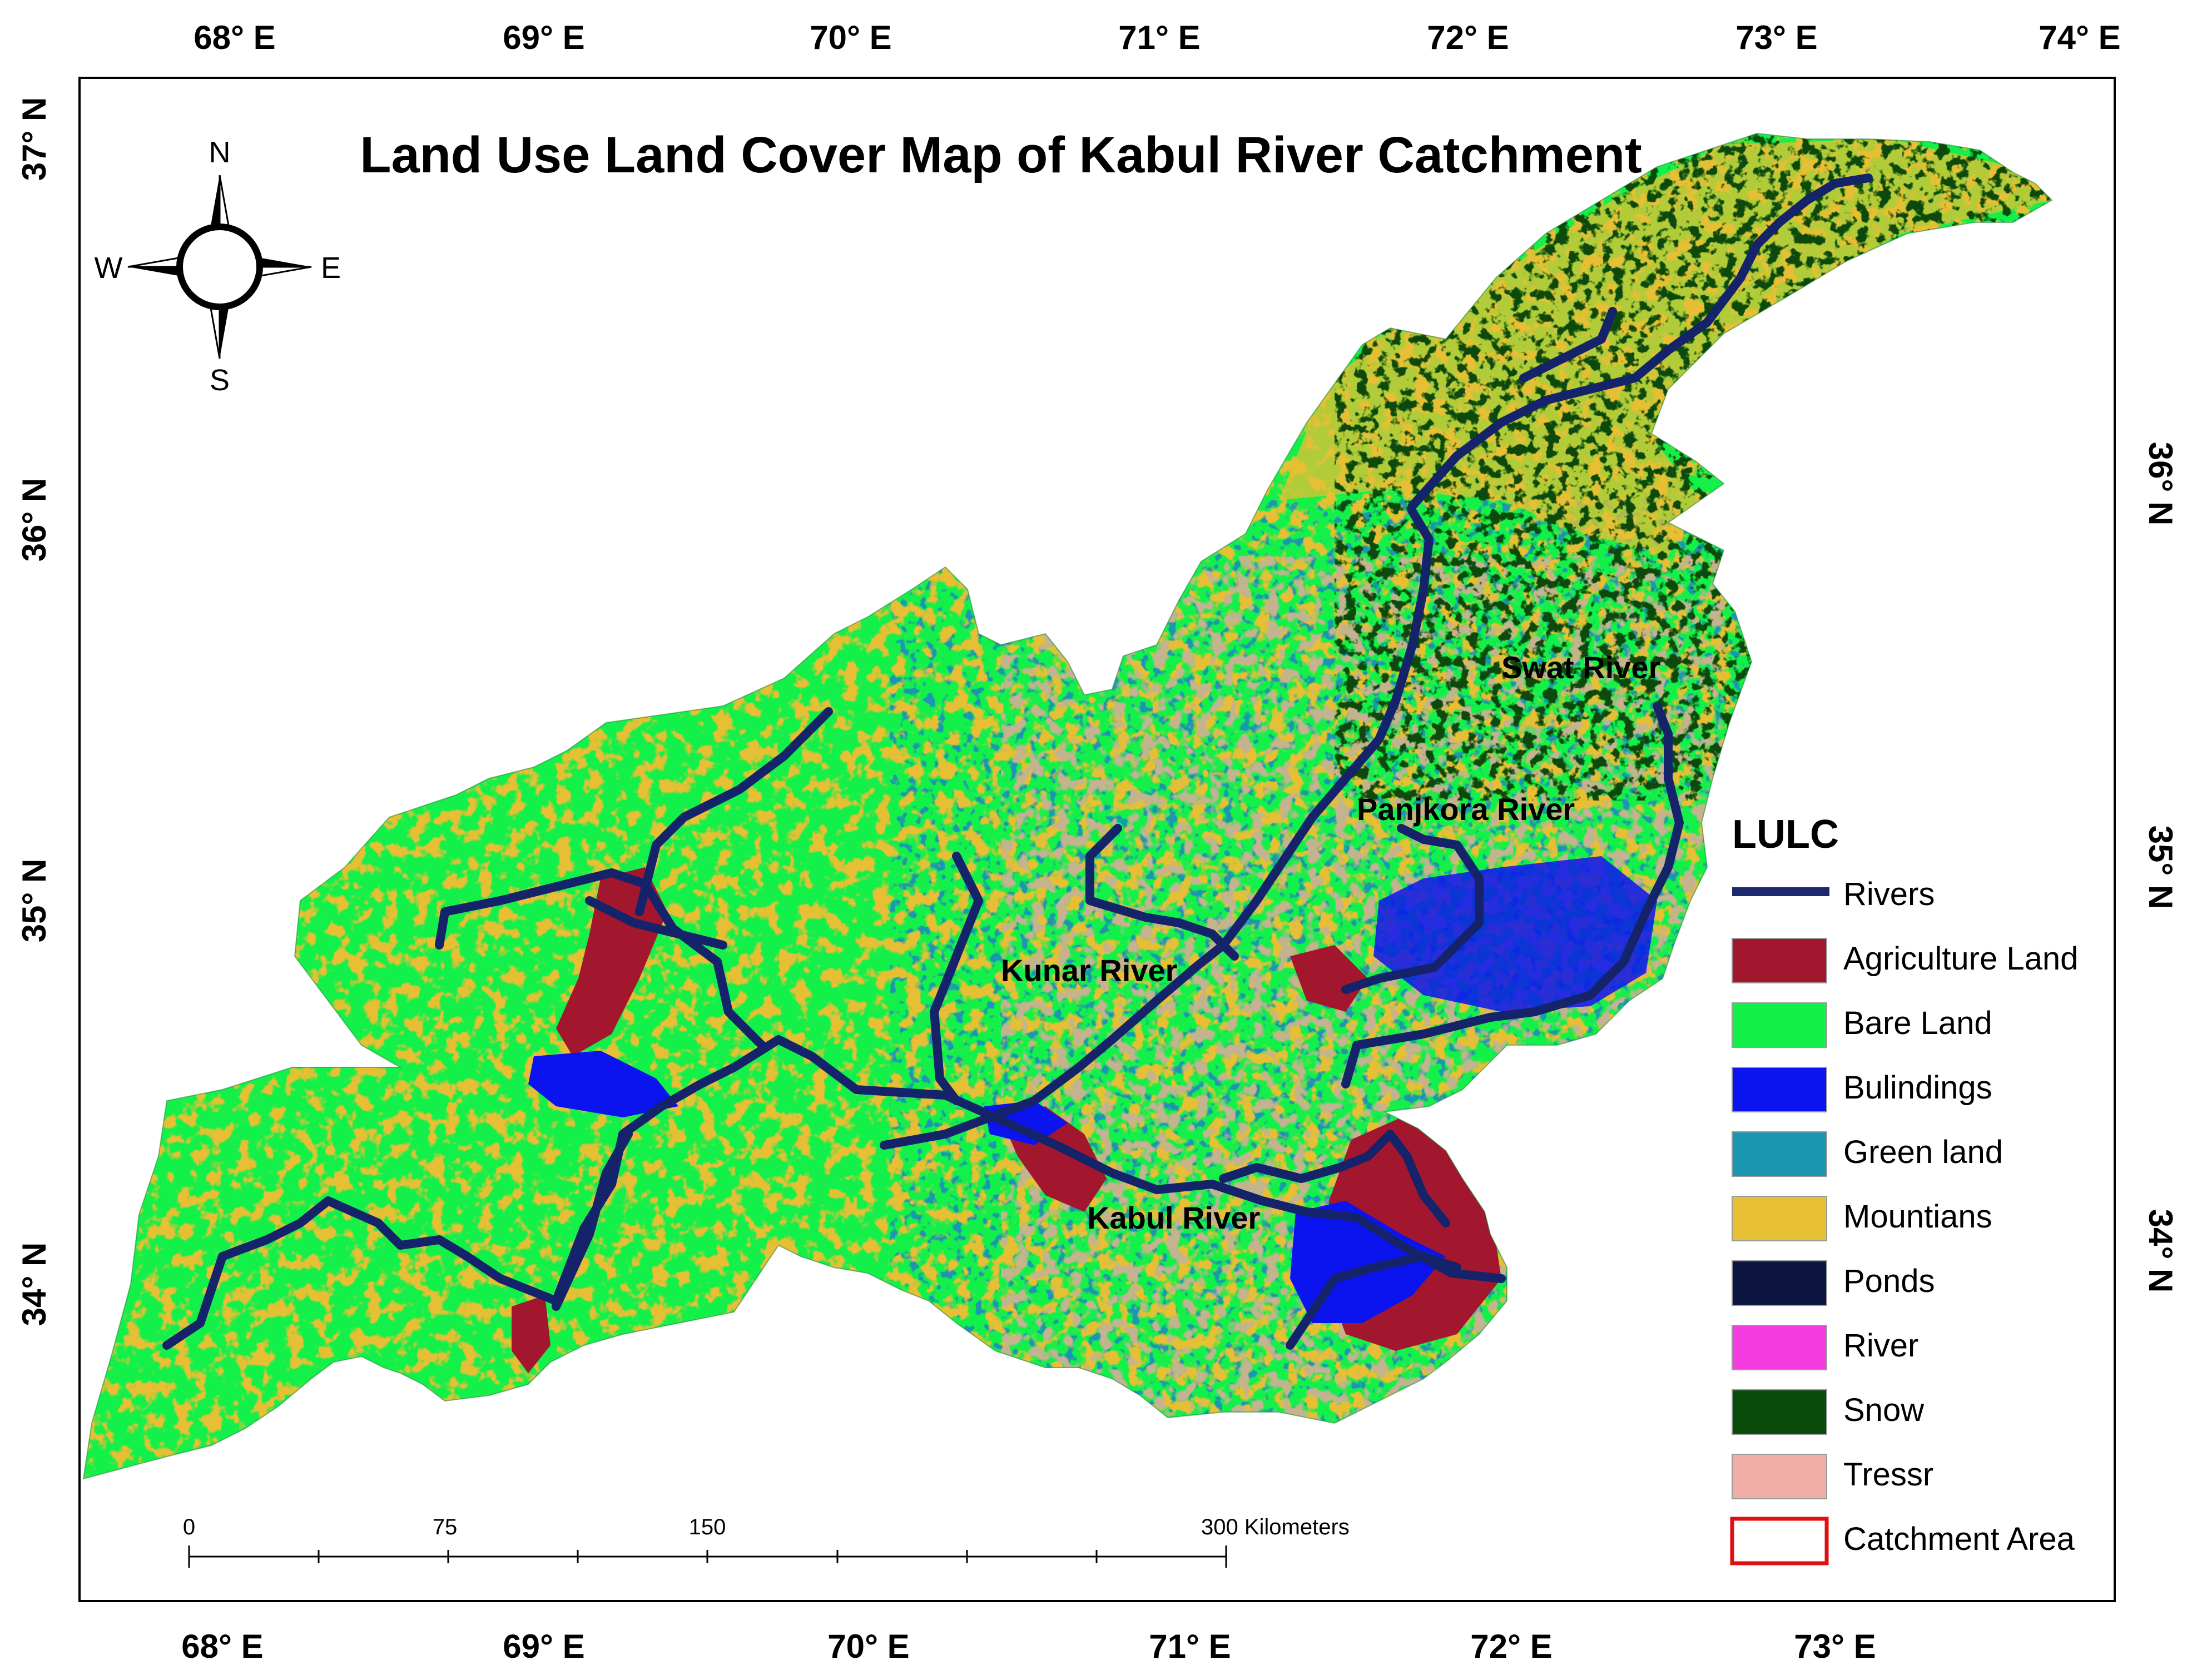 The height and width of the screenshot is (1680, 2187). I want to click on legend-item-tressr: Tressr, so click(1832, 1476).